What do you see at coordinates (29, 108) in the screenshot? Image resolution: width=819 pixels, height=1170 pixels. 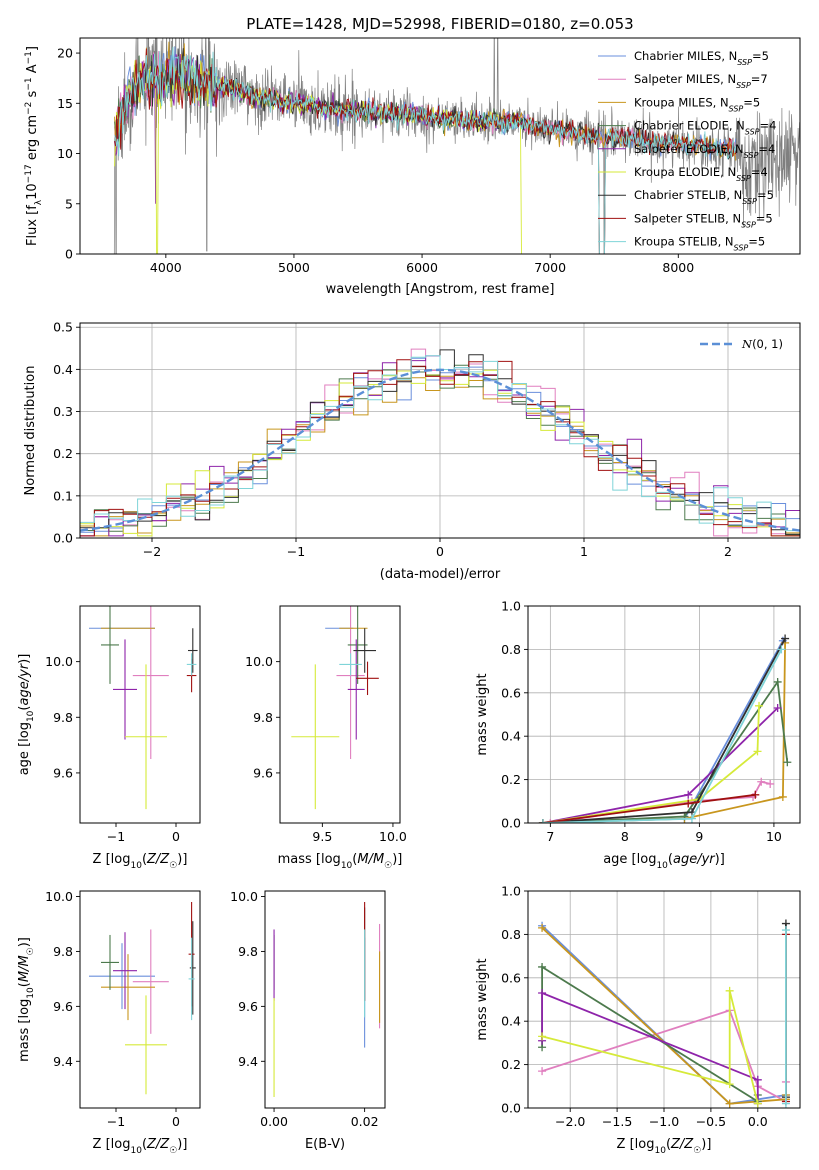 I see `y-axis-label-part: −2` at bounding box center [29, 108].